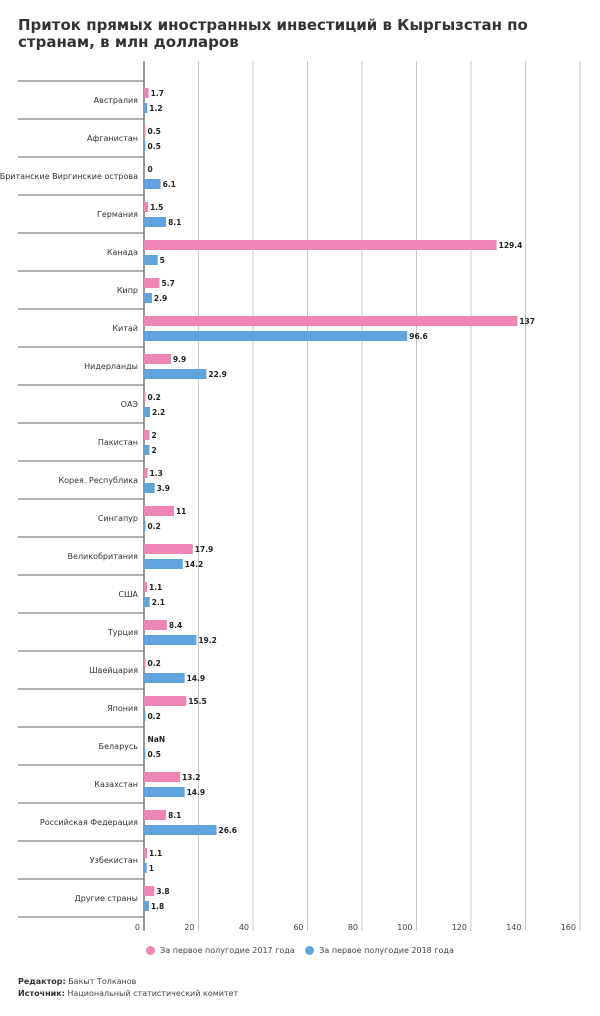  Describe the element at coordinates (128, 594) in the screenshot. I see `category-label: США` at that location.